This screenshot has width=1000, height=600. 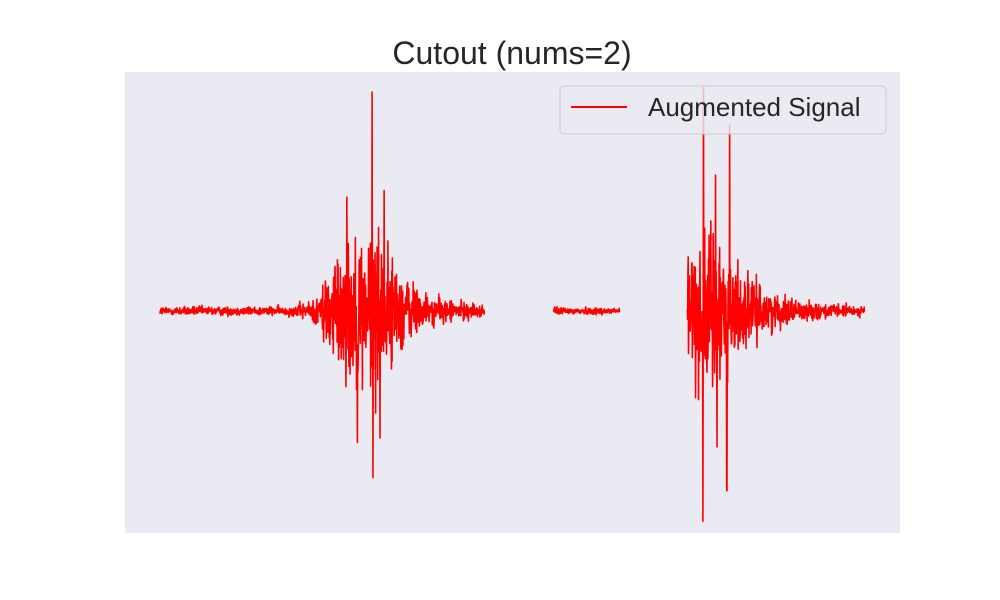 I want to click on chart-title: Cutout (nums=2), so click(x=511, y=53).